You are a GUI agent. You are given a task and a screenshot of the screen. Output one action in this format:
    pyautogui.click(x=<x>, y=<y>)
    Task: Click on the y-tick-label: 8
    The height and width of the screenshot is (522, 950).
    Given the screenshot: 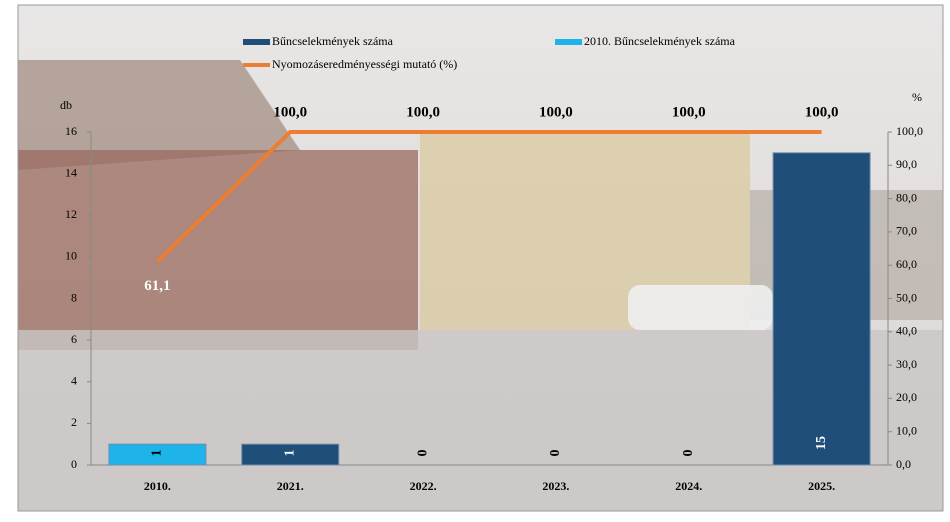 What is the action you would take?
    pyautogui.click(x=74, y=297)
    